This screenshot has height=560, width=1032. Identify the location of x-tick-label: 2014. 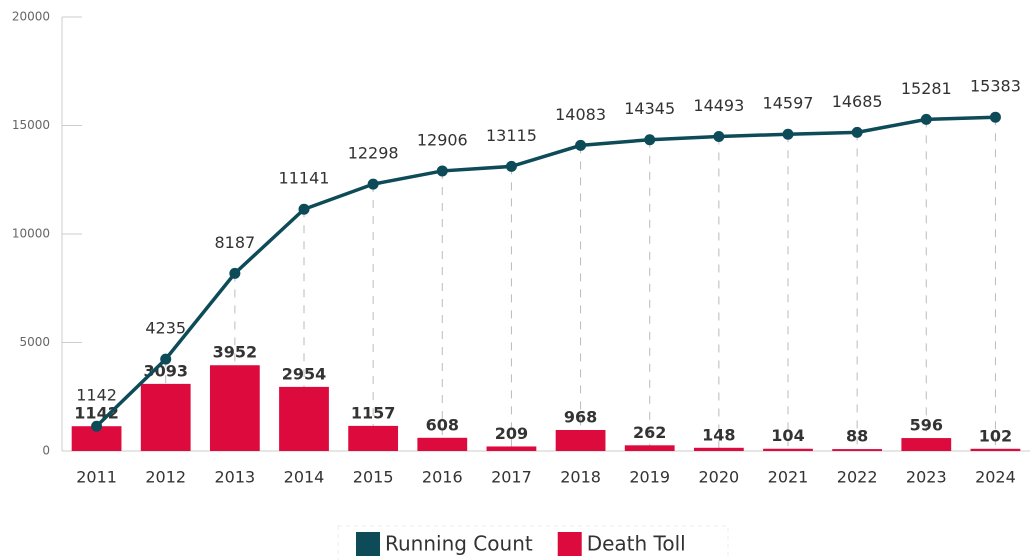
(304, 477).